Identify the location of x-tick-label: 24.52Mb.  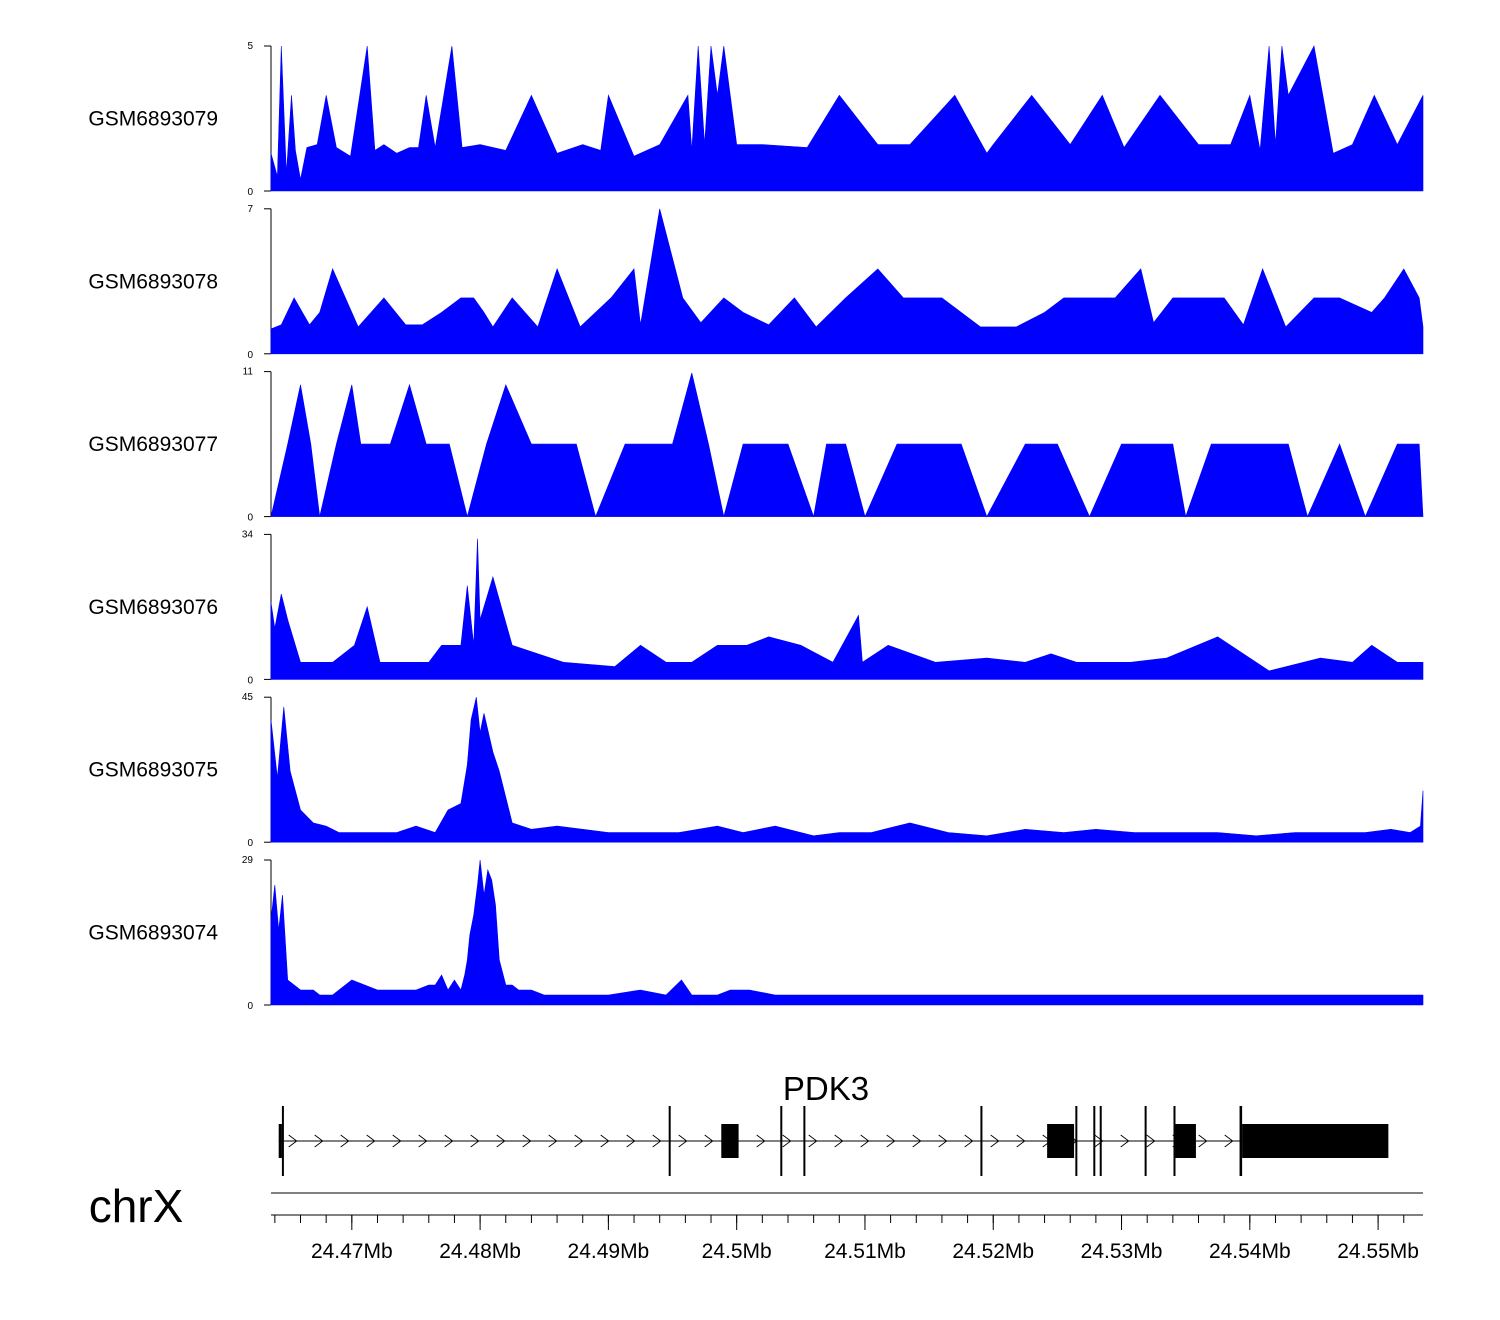
(993, 1251).